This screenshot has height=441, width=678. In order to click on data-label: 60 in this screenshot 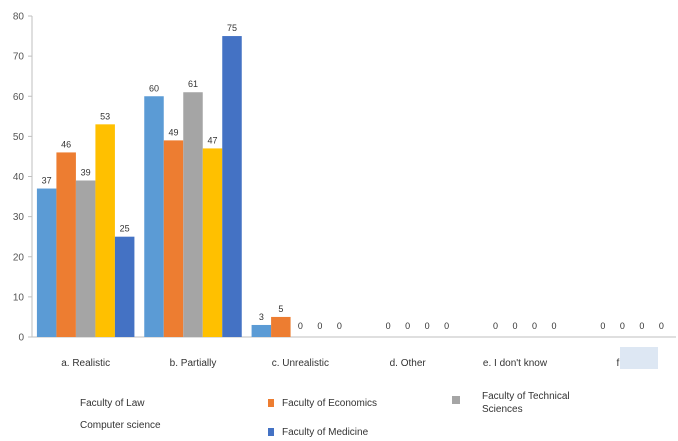, I will do `click(154, 88)`.